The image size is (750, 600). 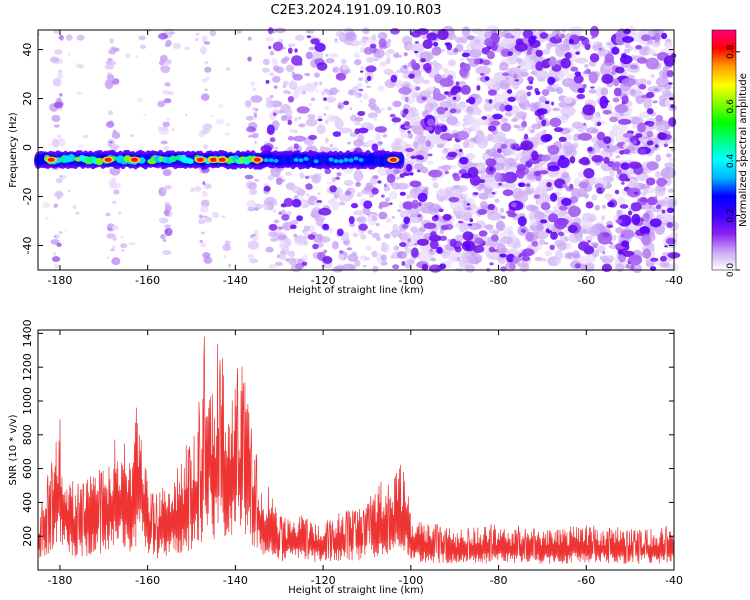 What do you see at coordinates (235, 580) in the screenshot?
I see `x-tick-label: -140` at bounding box center [235, 580].